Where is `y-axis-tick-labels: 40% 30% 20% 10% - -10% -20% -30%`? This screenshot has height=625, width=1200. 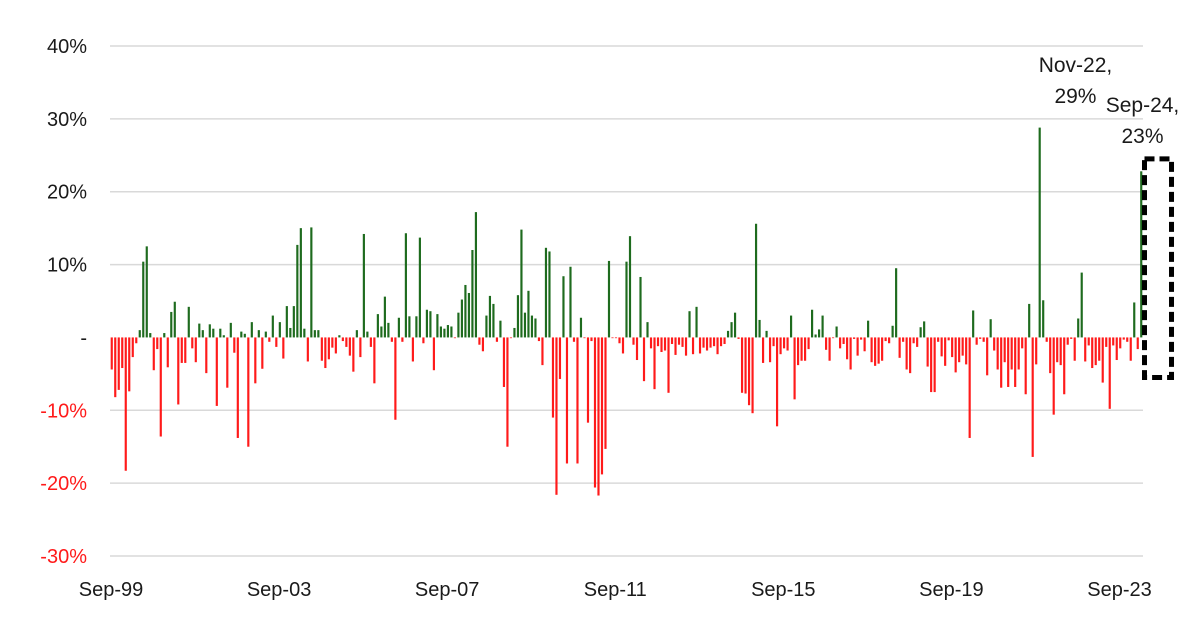 y-axis-tick-labels: 40% 30% 20% 10% - -10% -20% -30% is located at coordinates (63, 302).